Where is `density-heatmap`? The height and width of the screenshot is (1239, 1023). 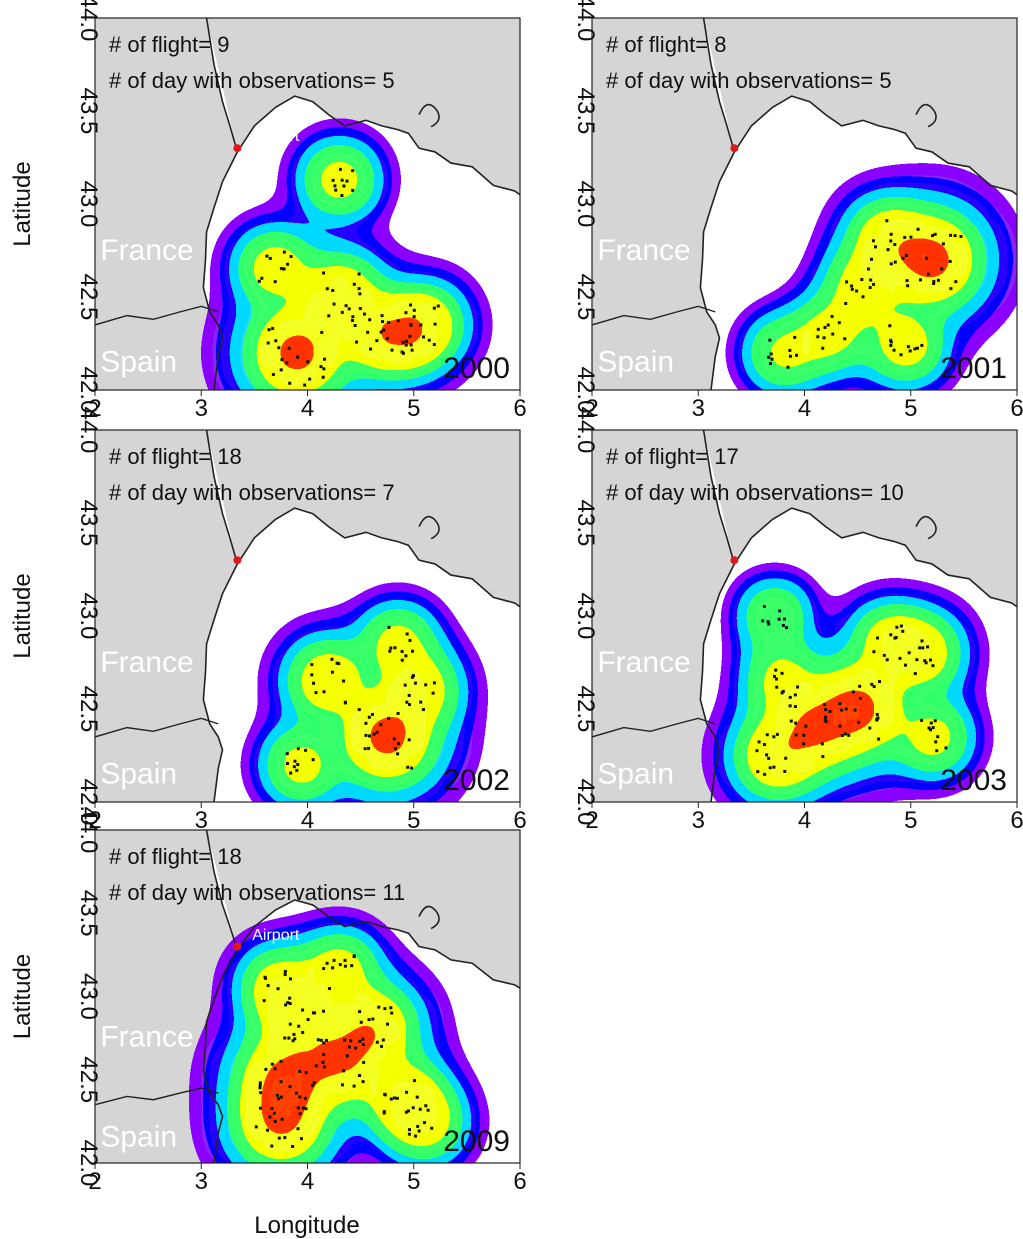
density-heatmap is located at coordinates (347, 265).